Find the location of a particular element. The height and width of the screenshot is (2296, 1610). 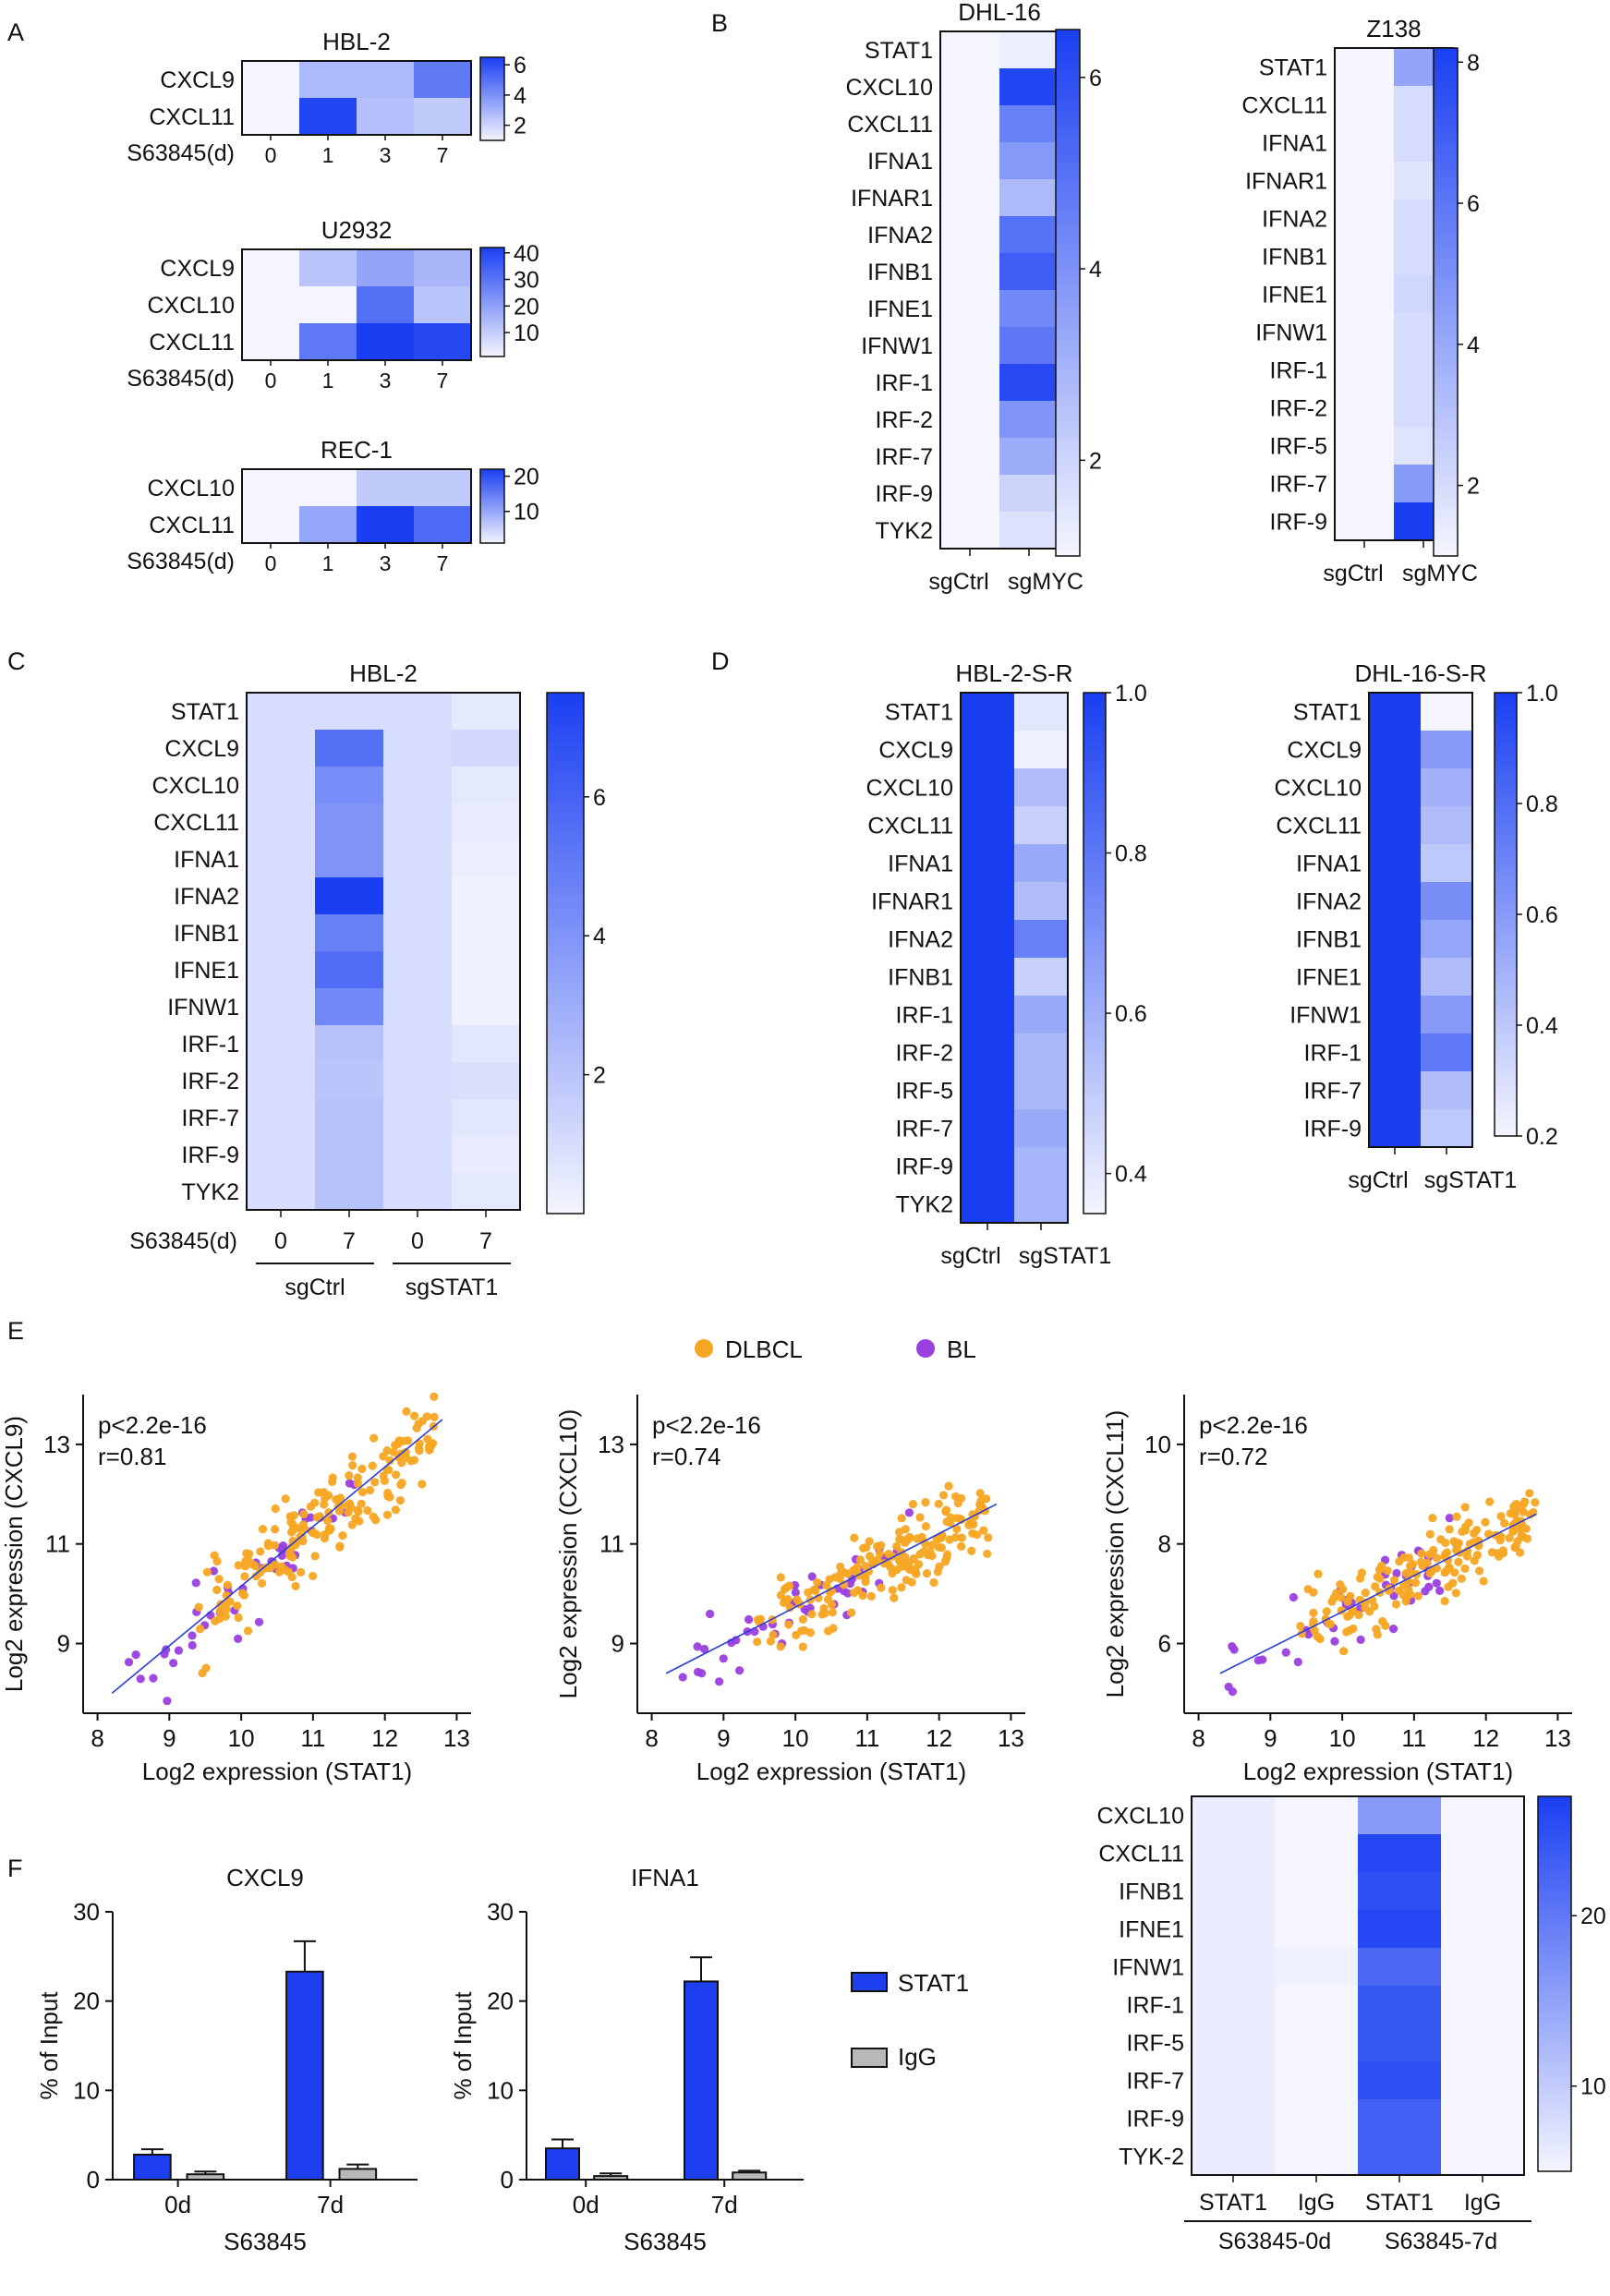

e-plot-2-xtick-label-12: 12 is located at coordinates (939, 1738).